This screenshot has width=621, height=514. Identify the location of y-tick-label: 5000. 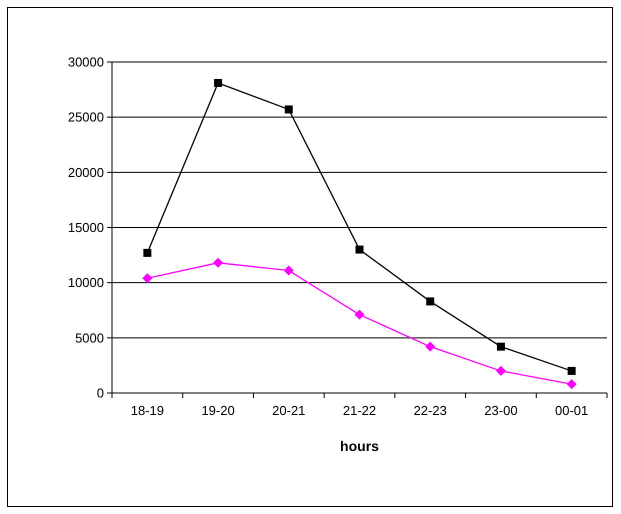
(89, 338).